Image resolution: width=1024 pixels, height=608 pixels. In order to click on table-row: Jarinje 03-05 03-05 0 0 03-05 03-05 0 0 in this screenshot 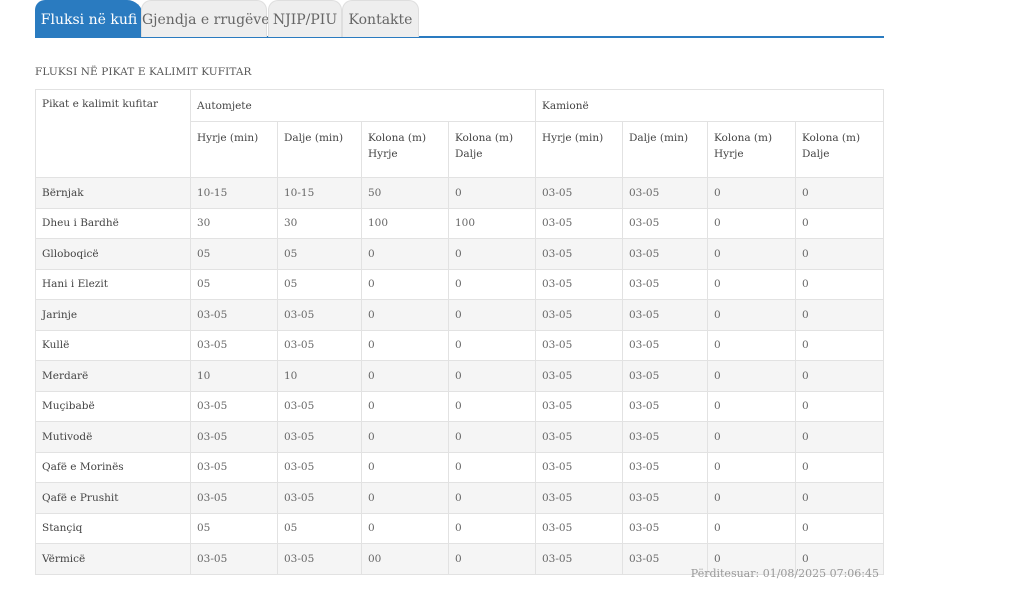, I will do `click(460, 315)`.